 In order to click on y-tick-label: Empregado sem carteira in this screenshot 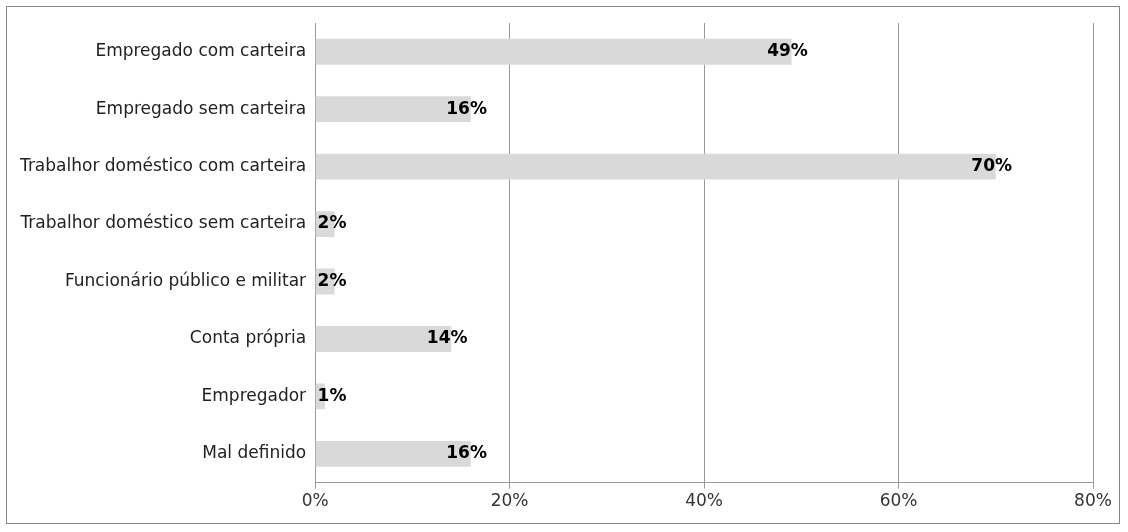, I will do `click(201, 107)`.